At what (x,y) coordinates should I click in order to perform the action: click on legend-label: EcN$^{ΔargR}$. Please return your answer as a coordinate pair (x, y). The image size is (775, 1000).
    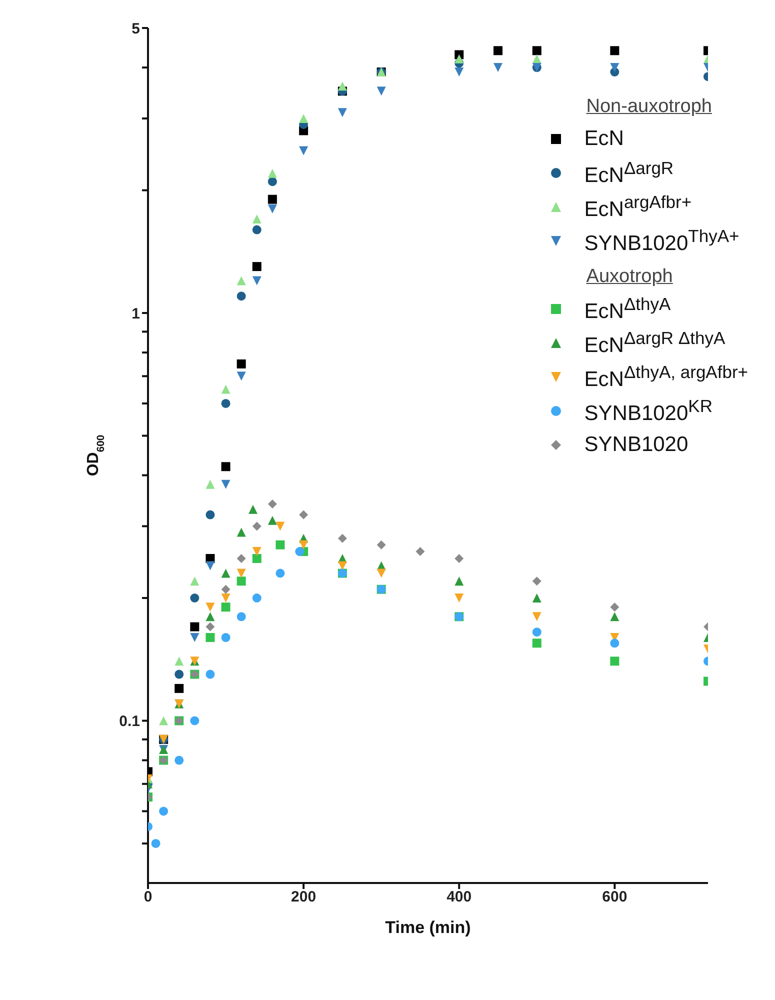
    Looking at the image, I should click on (629, 173).